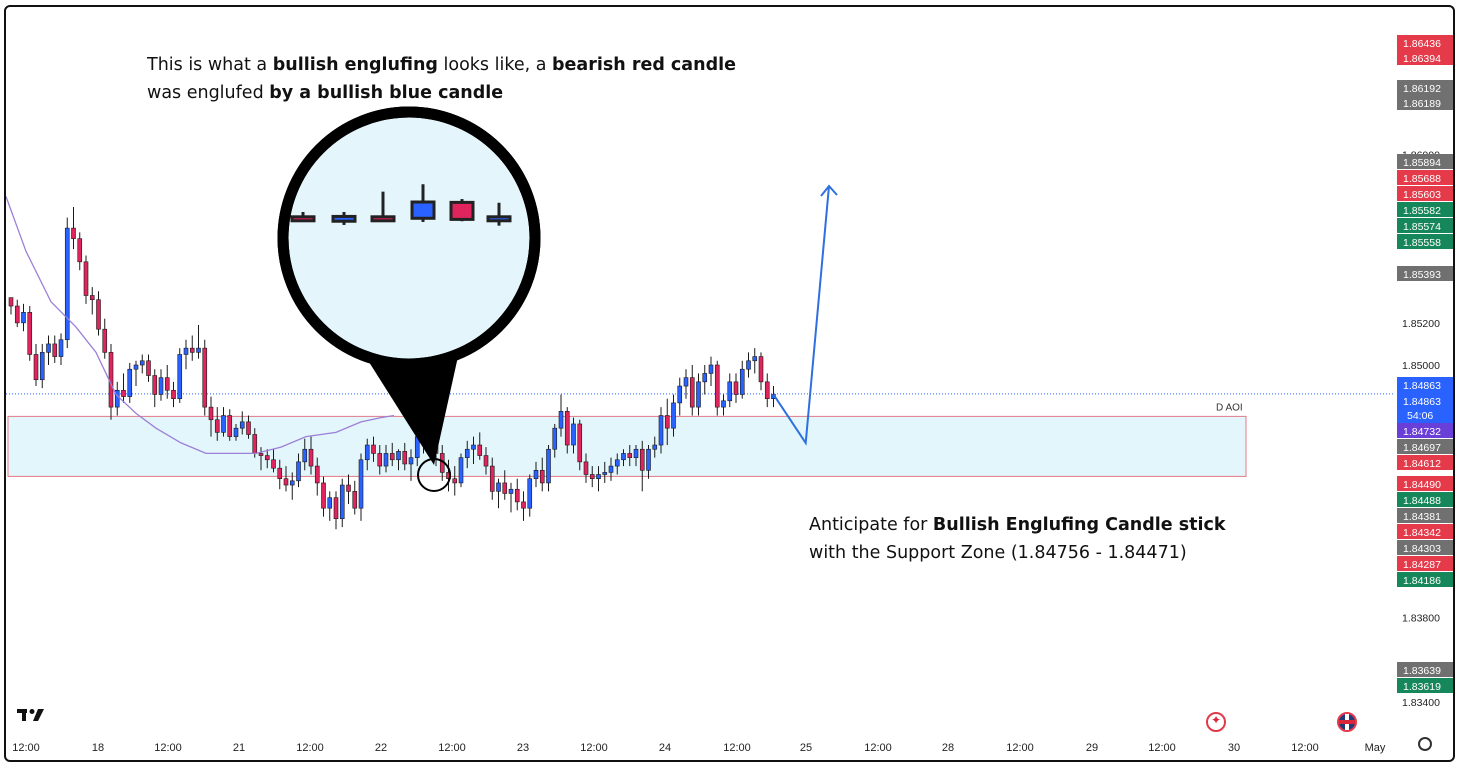 Image resolution: width=1459 pixels, height=766 pixels. Describe the element at coordinates (409, 404) in the screenshot. I see `callout-pointer` at that location.